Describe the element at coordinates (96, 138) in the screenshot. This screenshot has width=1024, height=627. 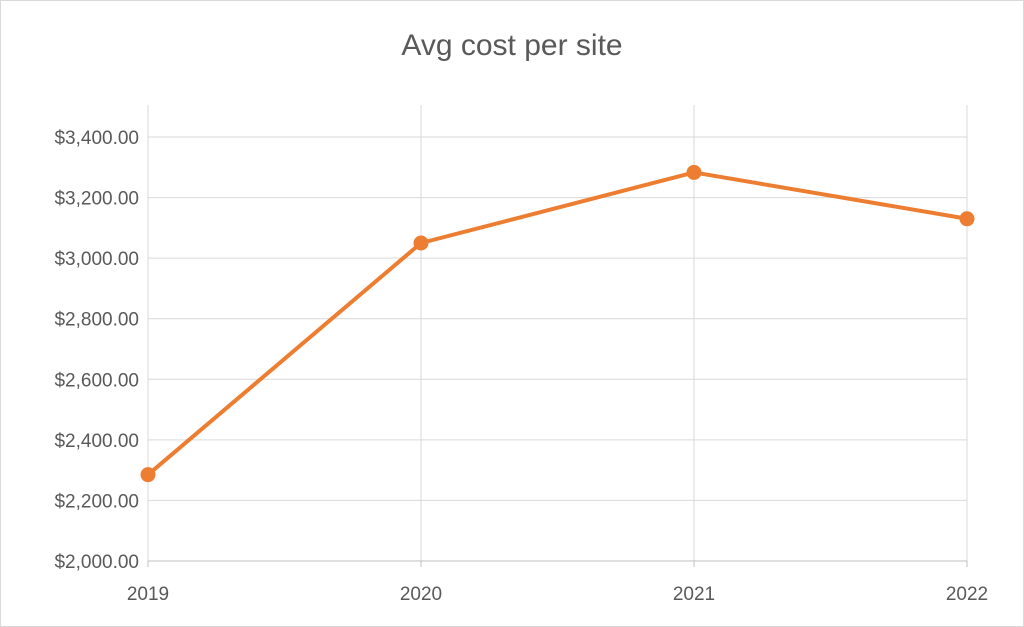
I see `y-tick-label: $3,400.00` at that location.